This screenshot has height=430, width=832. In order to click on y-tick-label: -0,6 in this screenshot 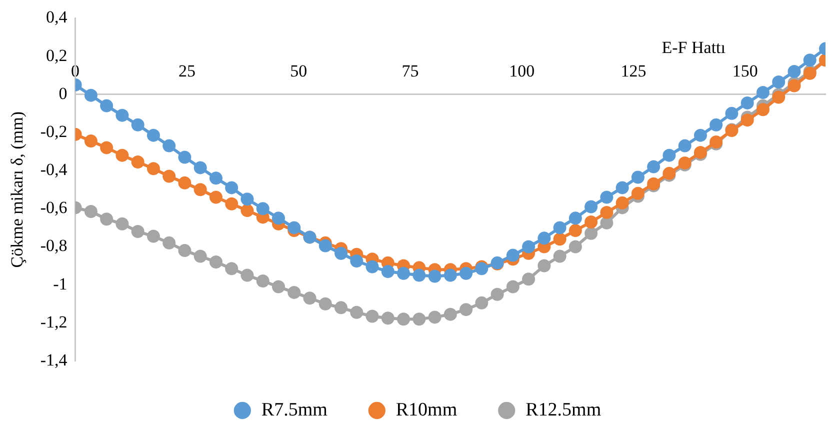, I will do `click(54, 208)`.